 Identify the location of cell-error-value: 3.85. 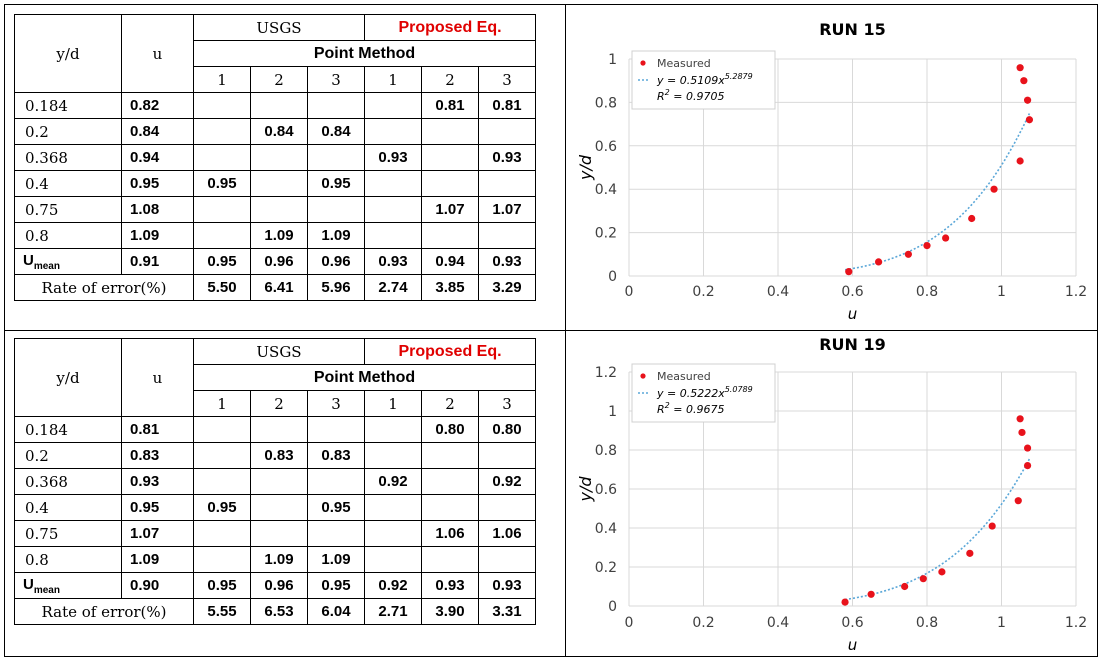
(450, 287).